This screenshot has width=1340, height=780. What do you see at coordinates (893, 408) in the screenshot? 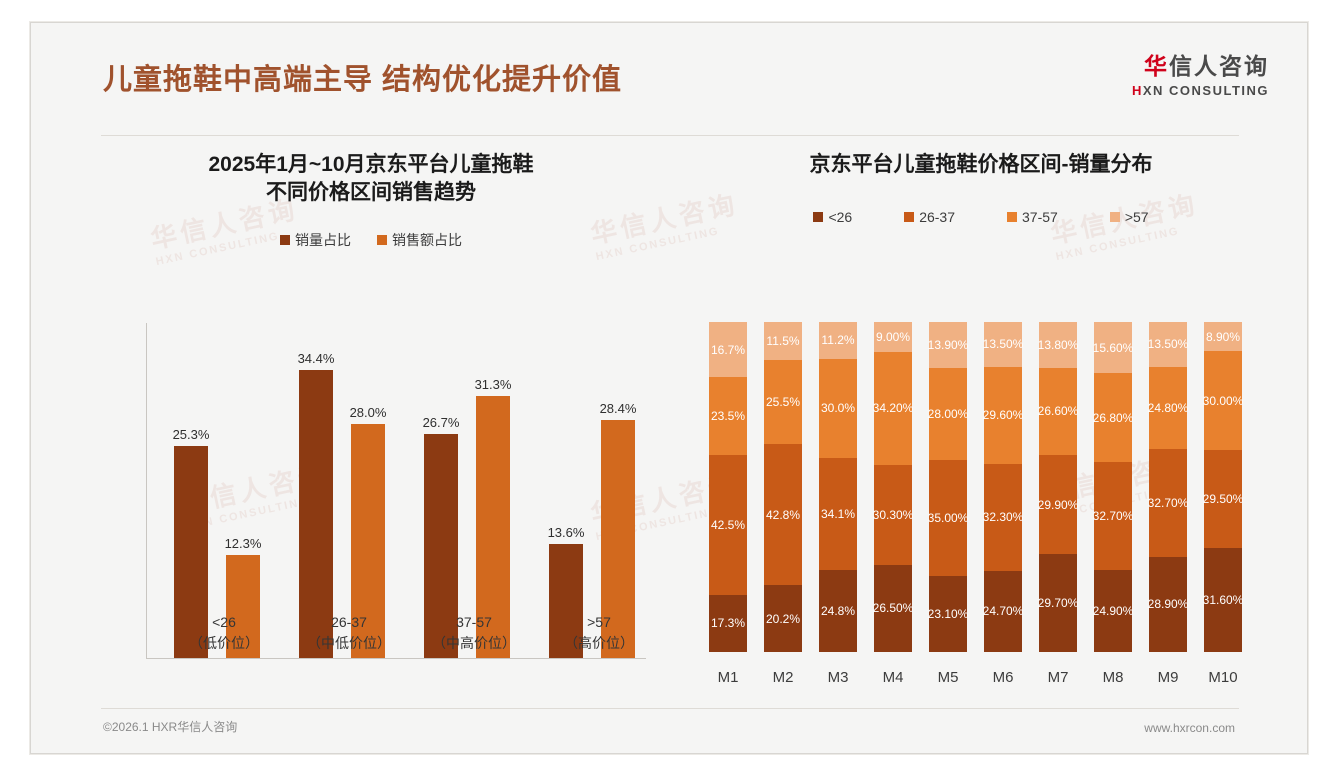
I see `stacked-segment: 34.20%` at bounding box center [893, 408].